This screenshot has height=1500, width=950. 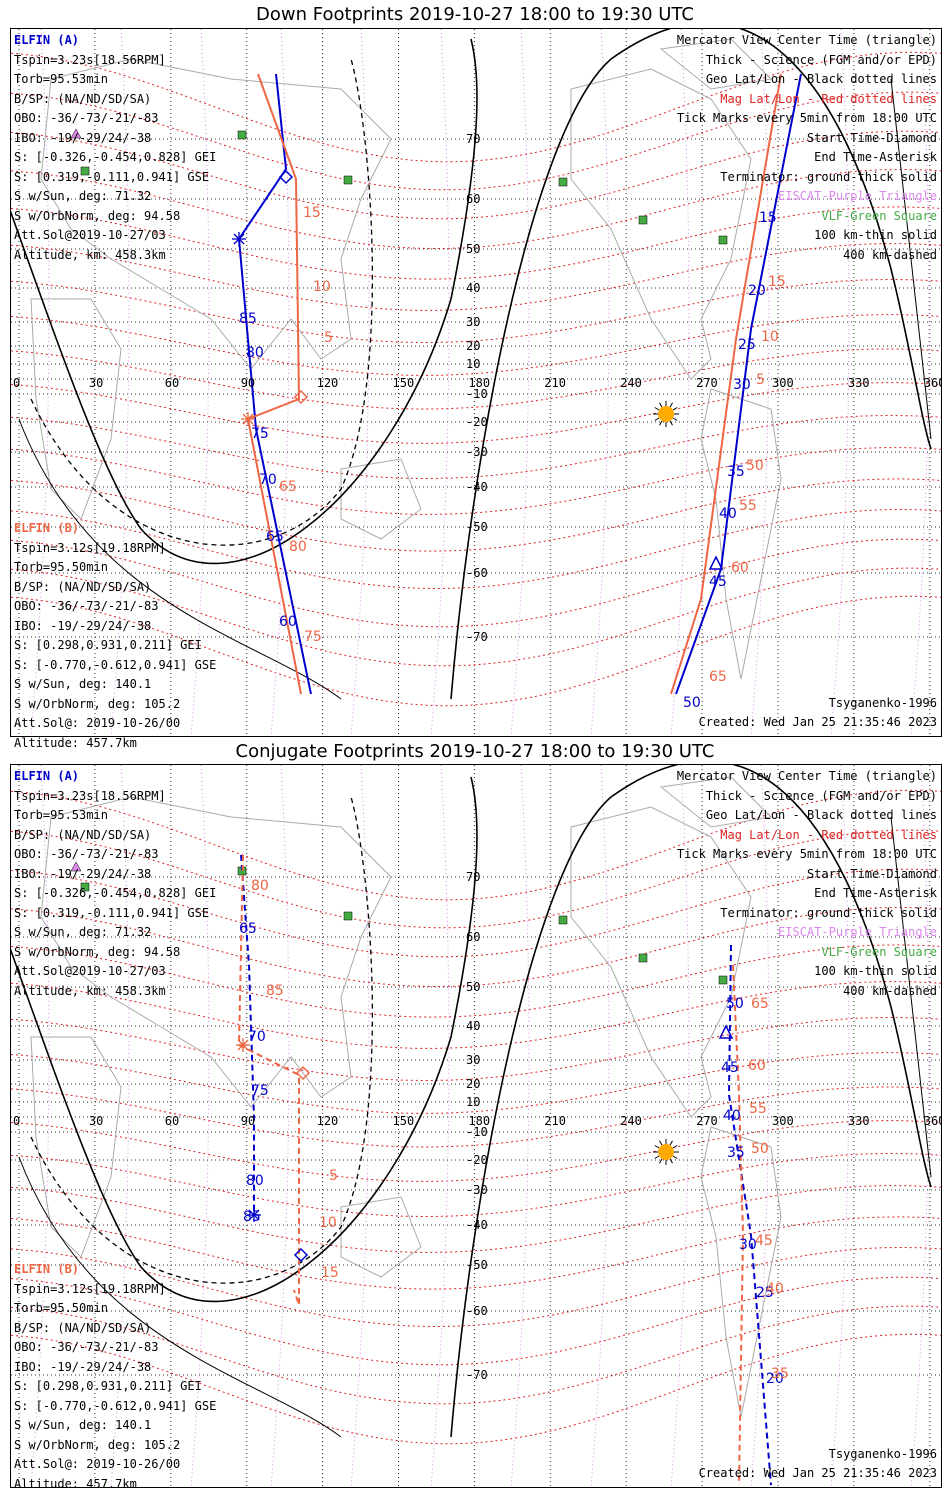 I want to click on elfin-b-info-line: S w/OrbNorm, deg: 105.2, so click(x=97, y=703).